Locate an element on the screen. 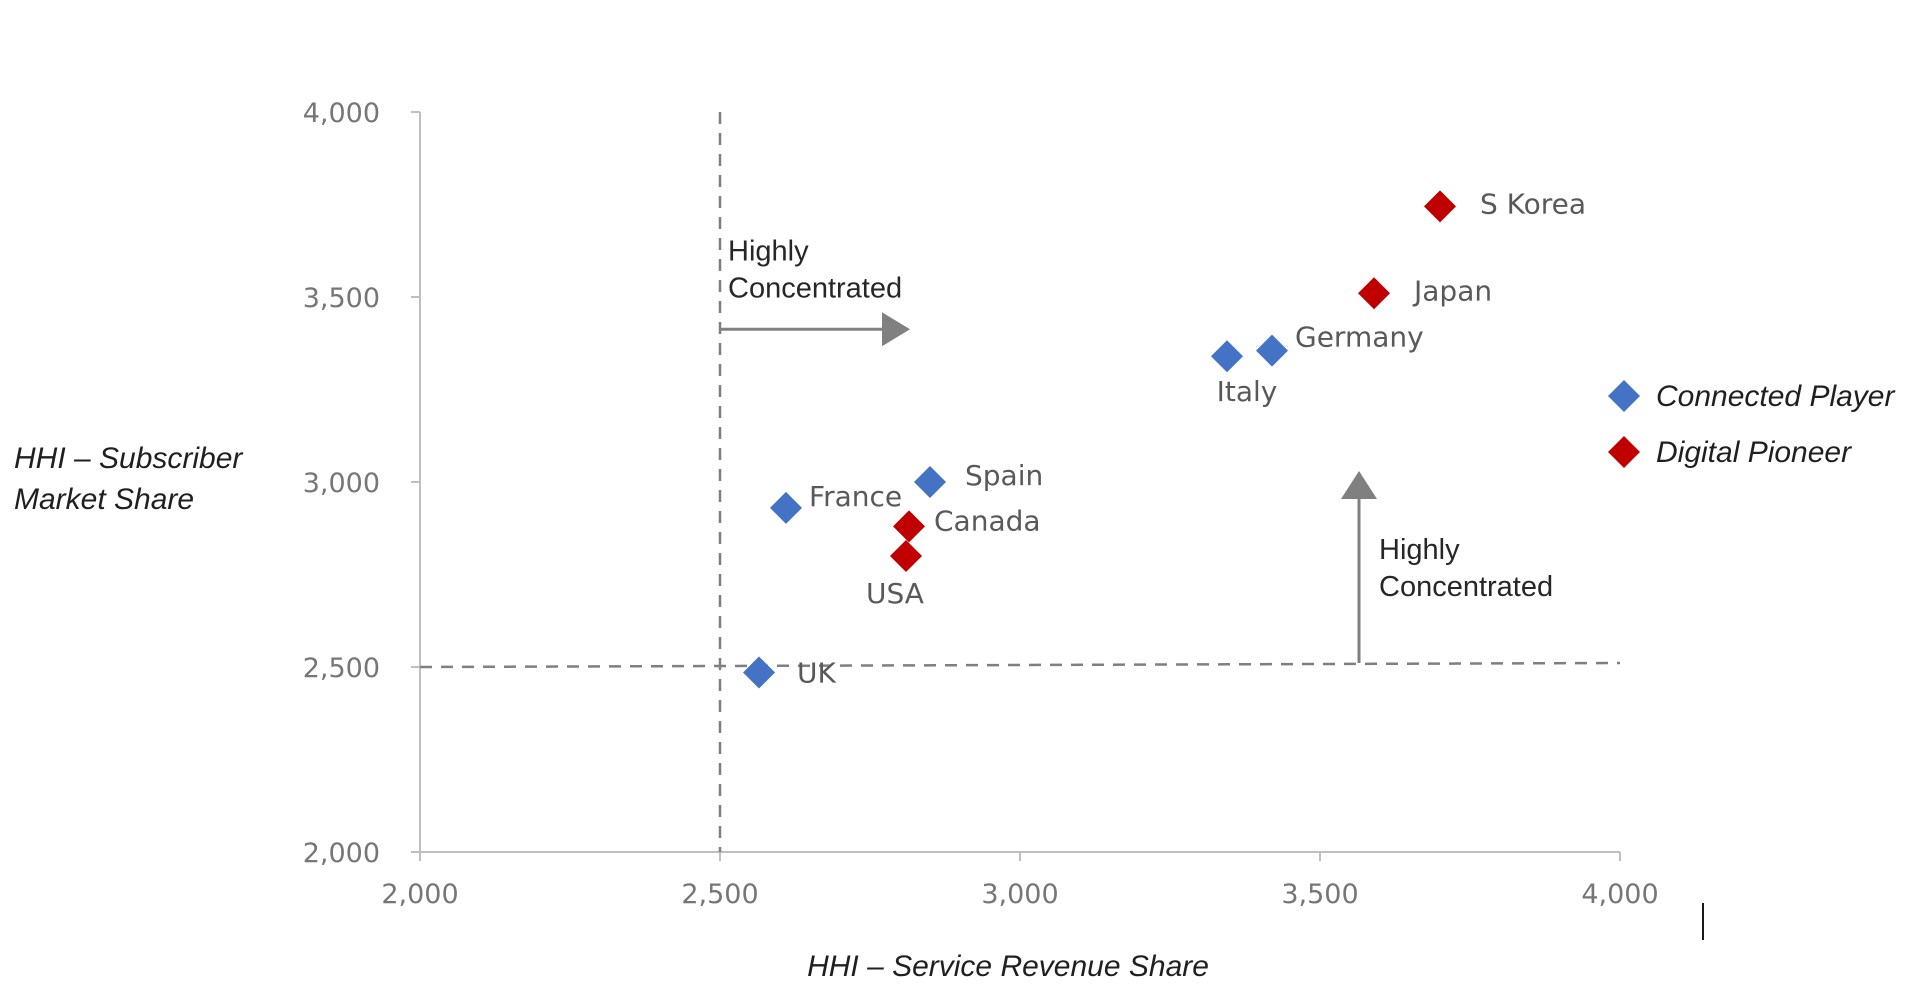 This screenshot has width=1920, height=1000. legend-label: Connected Player is located at coordinates (1775, 396).